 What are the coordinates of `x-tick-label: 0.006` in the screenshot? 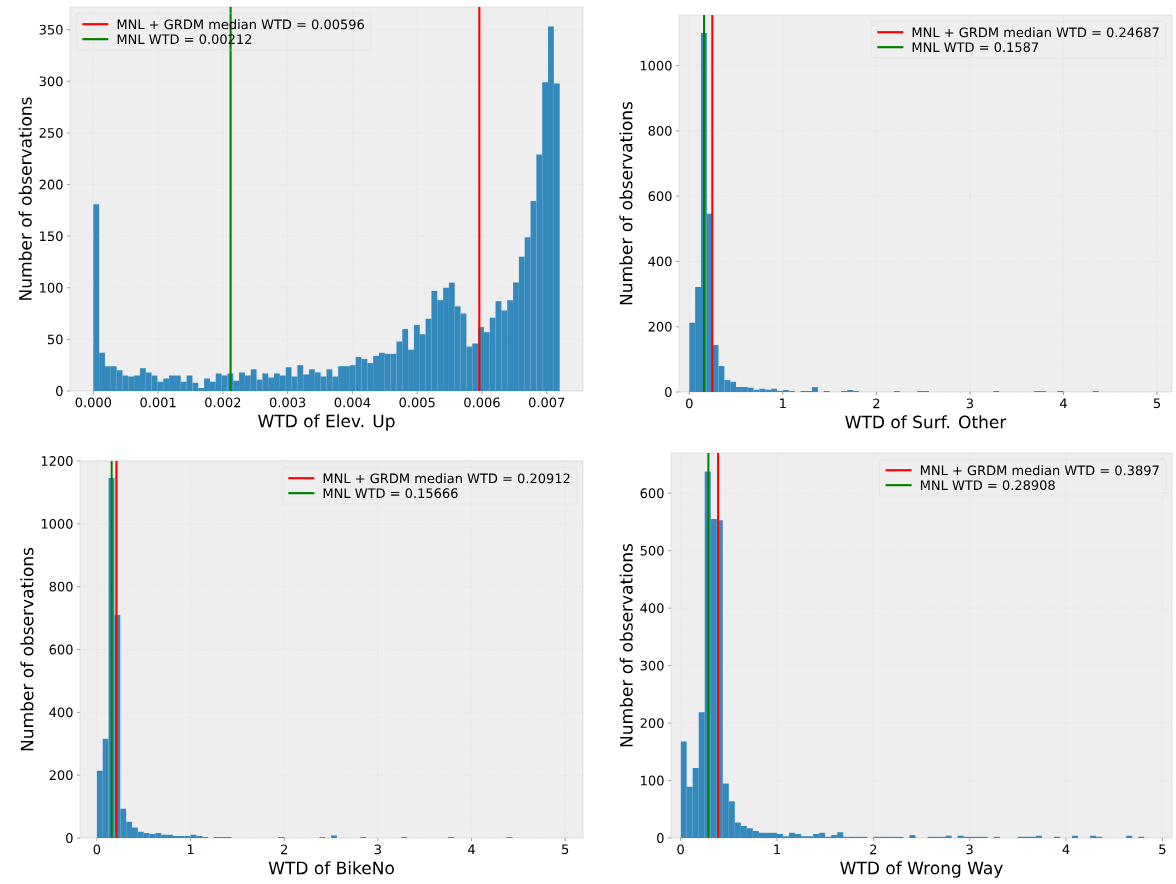 It's located at (482, 402).